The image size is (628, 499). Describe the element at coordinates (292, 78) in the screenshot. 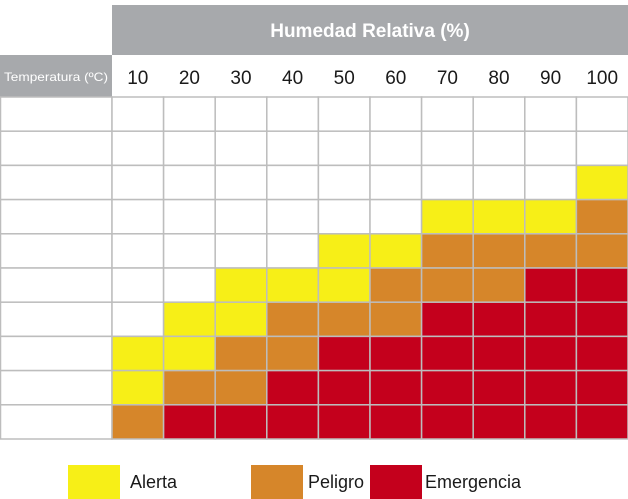

I see `humidity-tick-40: 40` at that location.